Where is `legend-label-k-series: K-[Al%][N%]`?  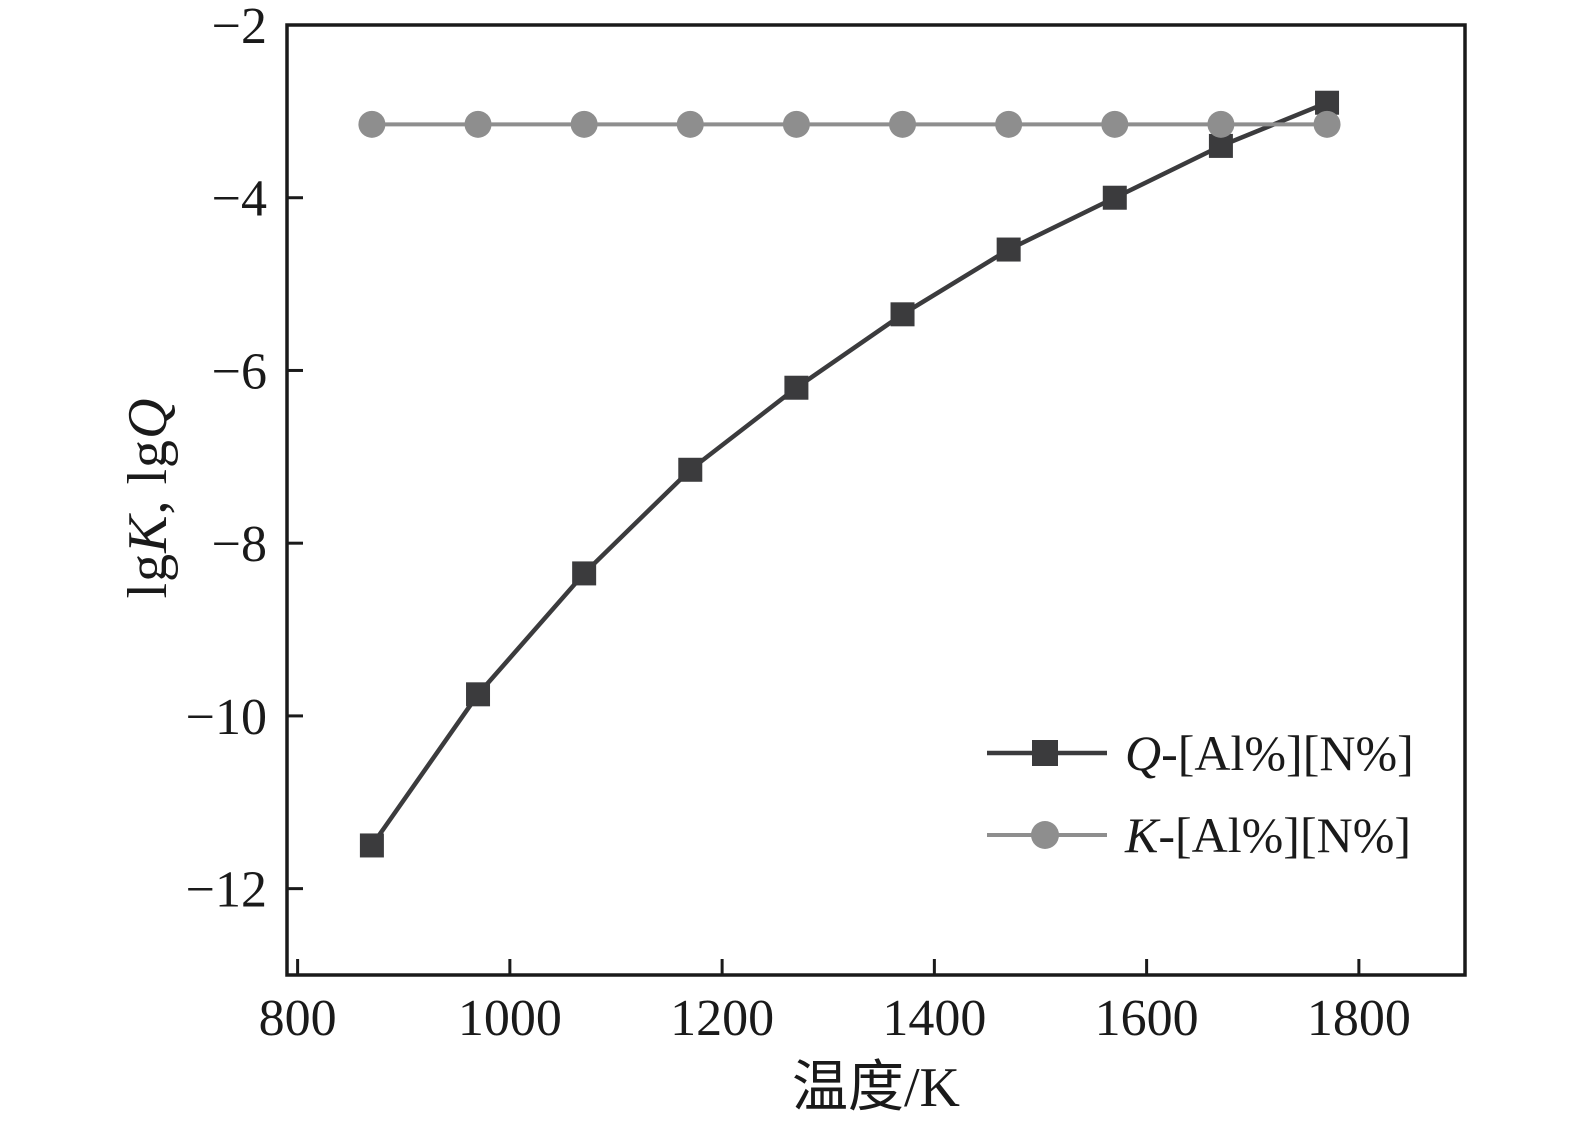 legend-label-k-series: K-[Al%][N%] is located at coordinates (1268, 835).